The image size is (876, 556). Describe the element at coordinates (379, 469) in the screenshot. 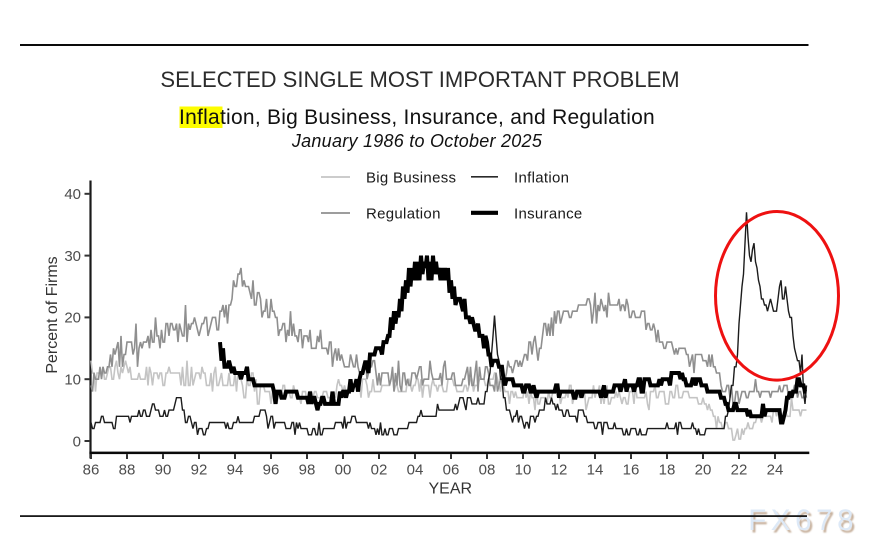

I see `svg-text: 02` at that location.